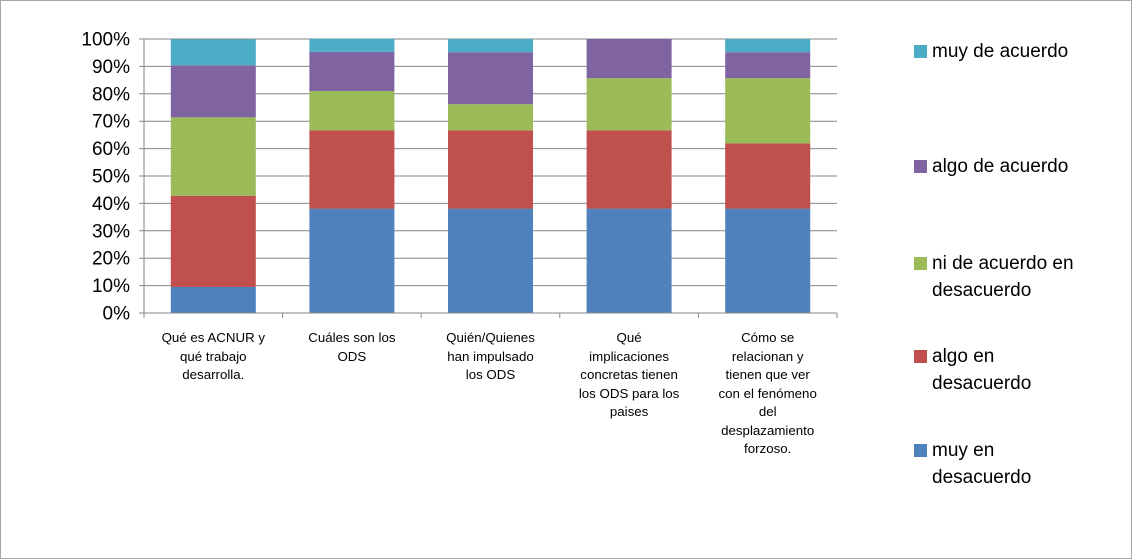 The width and height of the screenshot is (1132, 559). Describe the element at coordinates (629, 411) in the screenshot. I see `x-category-label-line: paises` at that location.